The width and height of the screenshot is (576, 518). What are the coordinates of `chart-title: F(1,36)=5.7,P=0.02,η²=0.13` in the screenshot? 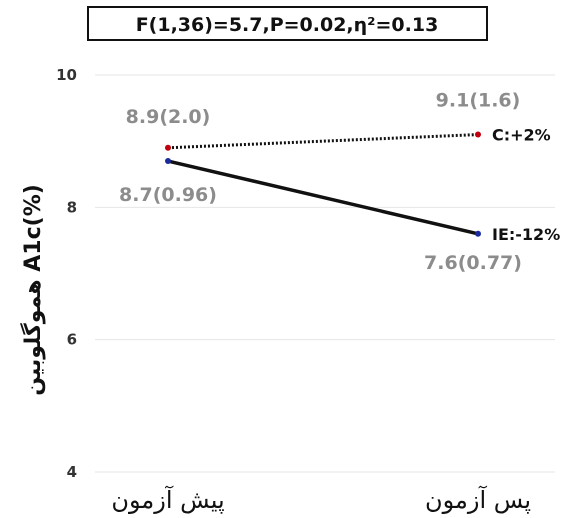 It's located at (287, 25).